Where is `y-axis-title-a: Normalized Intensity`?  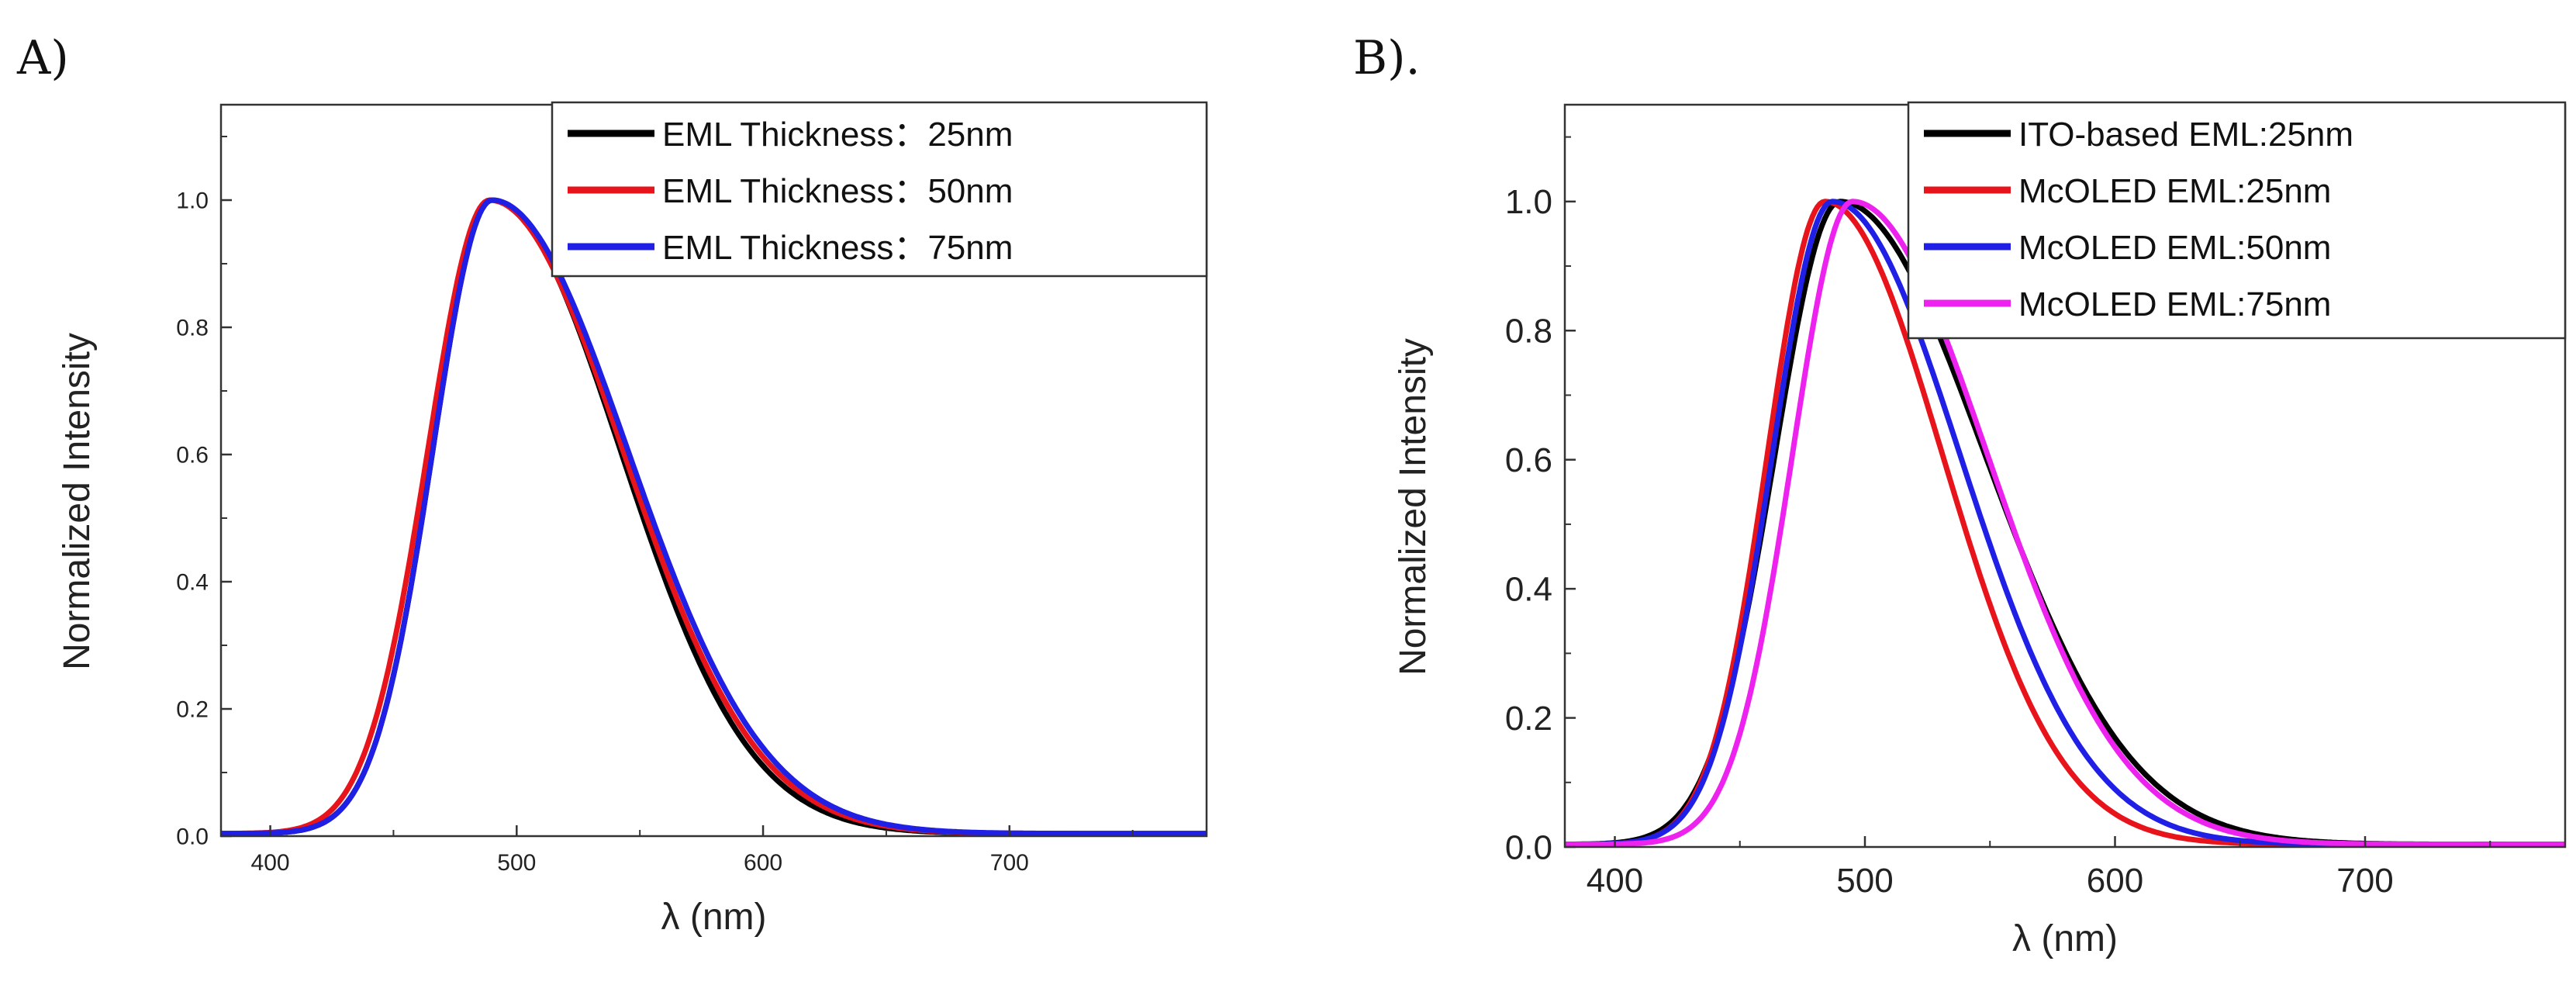 y-axis-title-a: Normalized Intensity is located at coordinates (77, 501).